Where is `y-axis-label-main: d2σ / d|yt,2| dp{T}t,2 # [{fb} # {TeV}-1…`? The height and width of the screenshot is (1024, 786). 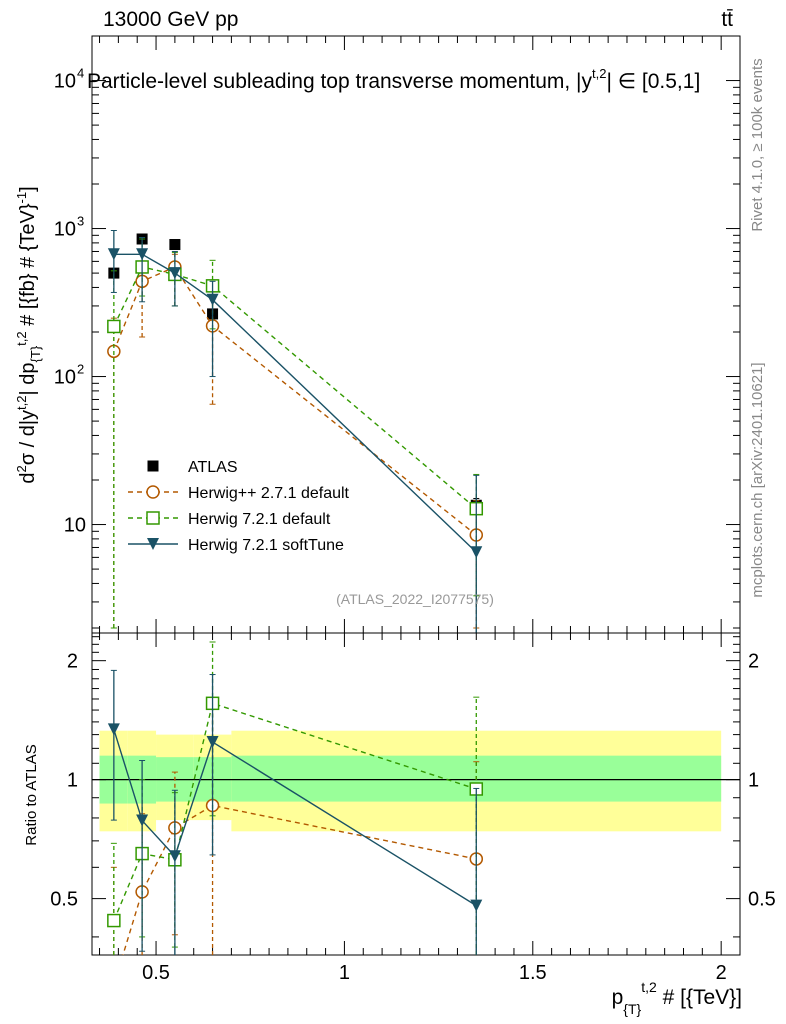 y-axis-label-main: d2σ / d|yt,2| dp{T}t,2 # [{fb} # {TeV}-1… is located at coordinates (28, 334).